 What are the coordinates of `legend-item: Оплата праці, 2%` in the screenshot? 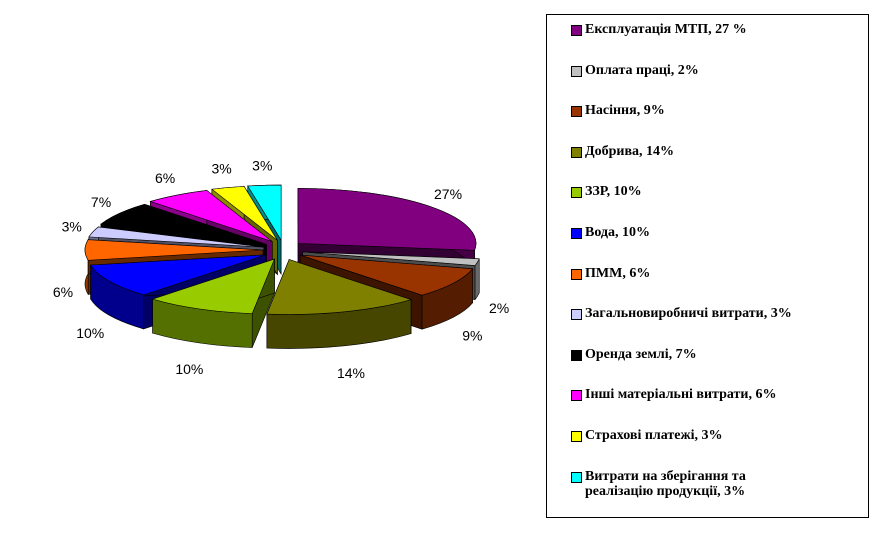 It's located at (635, 70).